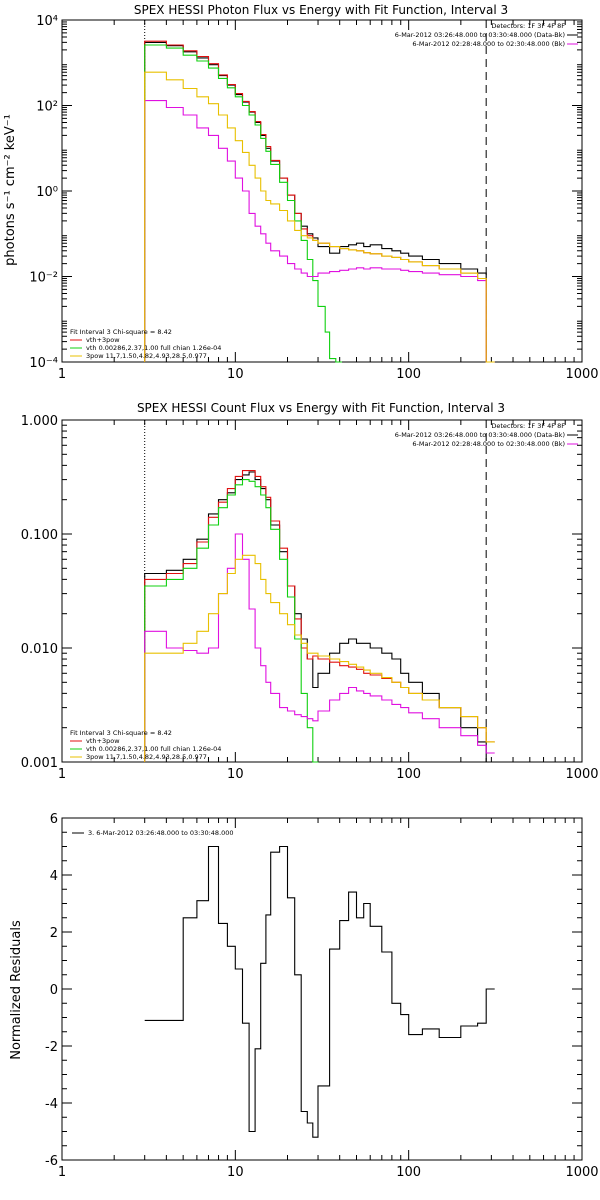  What do you see at coordinates (54, 933) in the screenshot?
I see `y-tick-label: 2` at bounding box center [54, 933].